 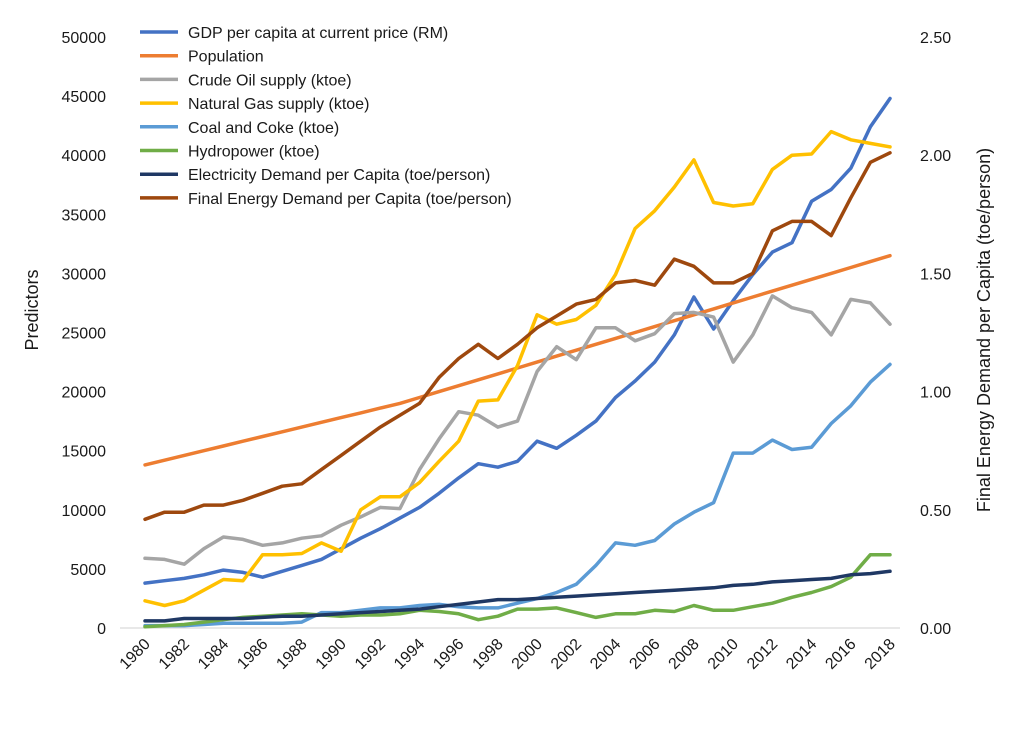 I want to click on x-tick-label: 1984, so click(x=213, y=654).